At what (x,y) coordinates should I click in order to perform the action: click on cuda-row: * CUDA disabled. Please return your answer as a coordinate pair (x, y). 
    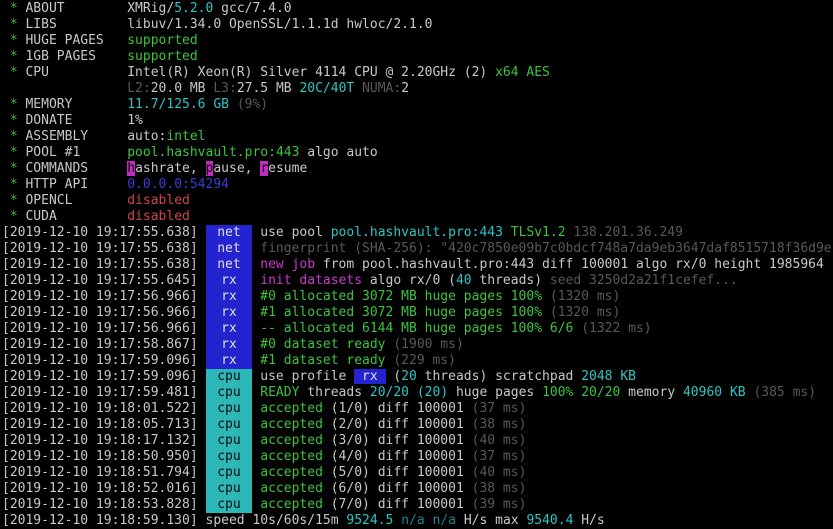
    Looking at the image, I should click on (417, 217).